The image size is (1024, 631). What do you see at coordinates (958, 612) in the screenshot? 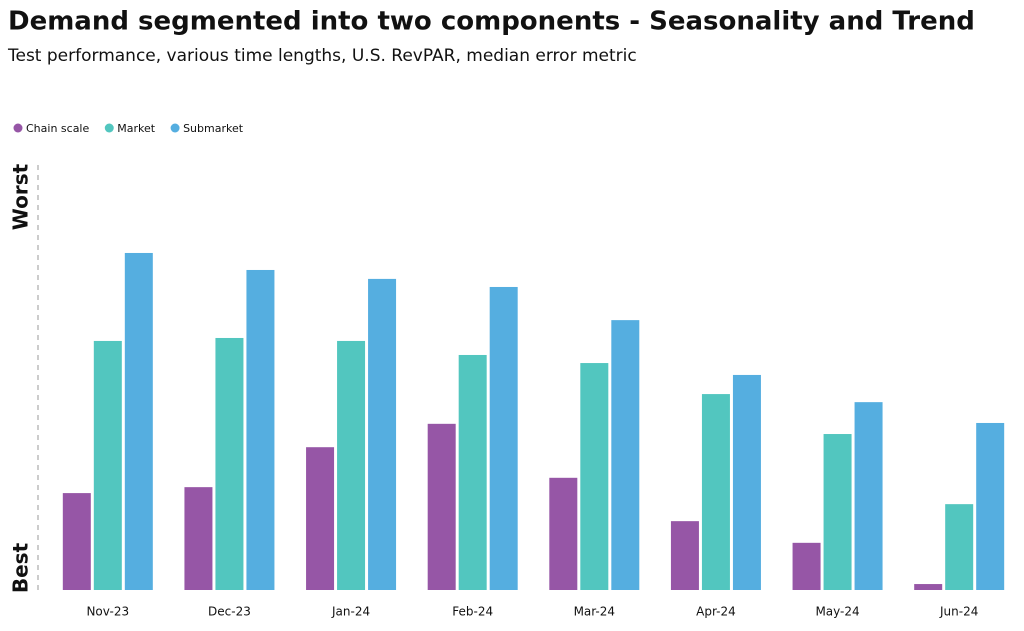
I see `x-tick-label: Jun-24` at bounding box center [958, 612].